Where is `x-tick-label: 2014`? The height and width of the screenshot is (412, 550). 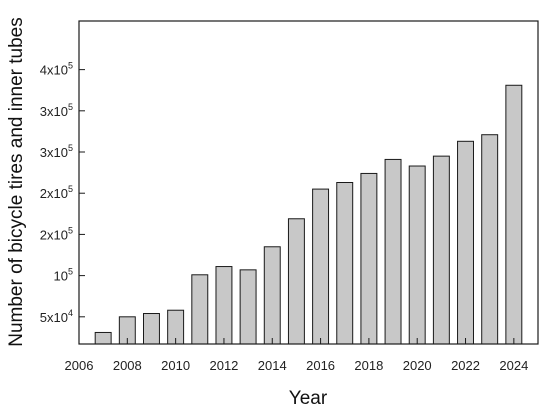 x-tick-label: 2014 is located at coordinates (272, 365).